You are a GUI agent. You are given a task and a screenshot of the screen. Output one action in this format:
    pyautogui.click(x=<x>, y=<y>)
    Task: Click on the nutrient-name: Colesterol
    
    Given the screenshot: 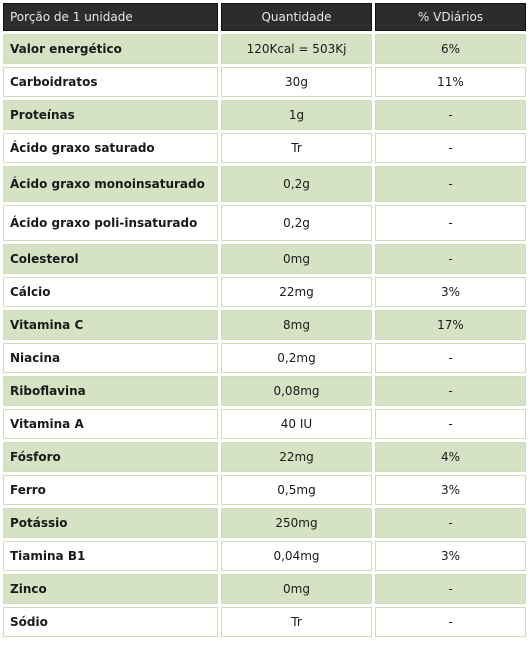 What is the action you would take?
    pyautogui.click(x=110, y=259)
    